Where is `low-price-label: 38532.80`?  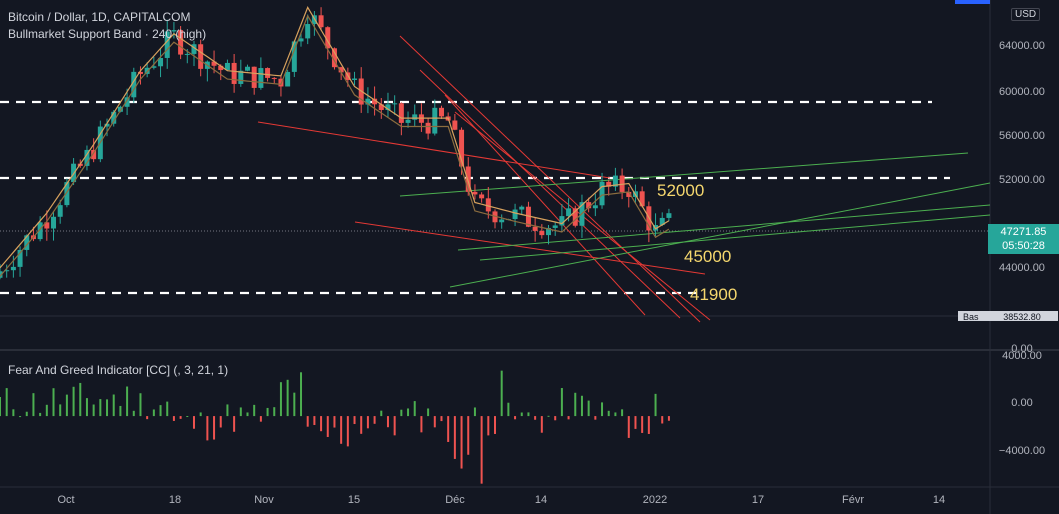
low-price-label: 38532.80 is located at coordinates (1022, 317).